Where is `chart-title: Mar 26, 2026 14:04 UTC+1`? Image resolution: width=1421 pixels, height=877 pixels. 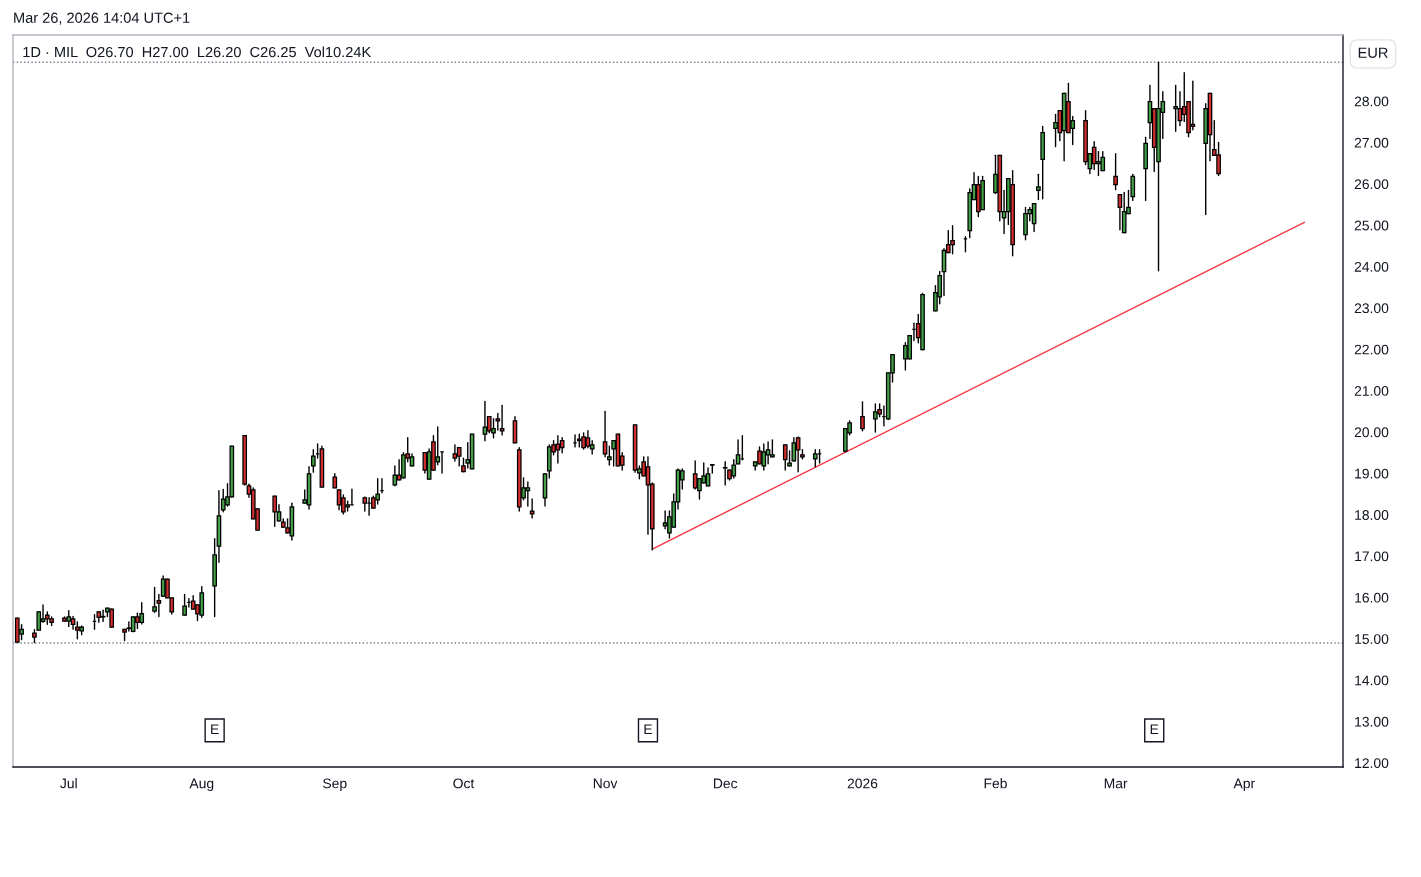
chart-title: Mar 26, 2026 14:04 UTC+1 is located at coordinates (102, 18).